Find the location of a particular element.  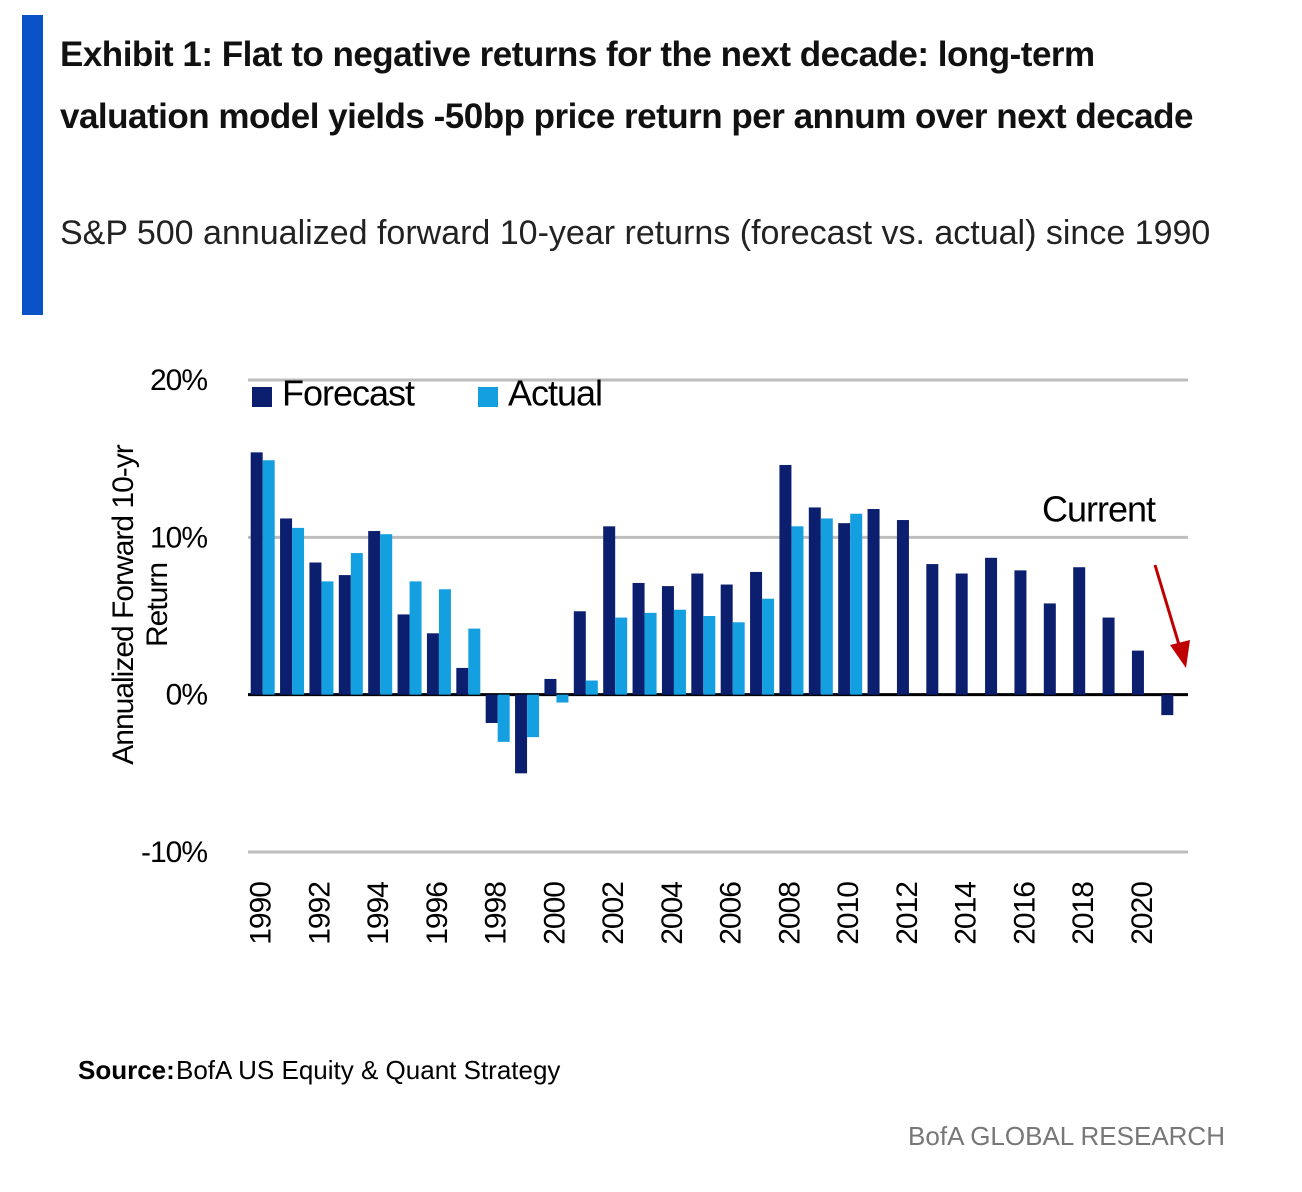

x-tick-label: 2000 is located at coordinates (554, 913).